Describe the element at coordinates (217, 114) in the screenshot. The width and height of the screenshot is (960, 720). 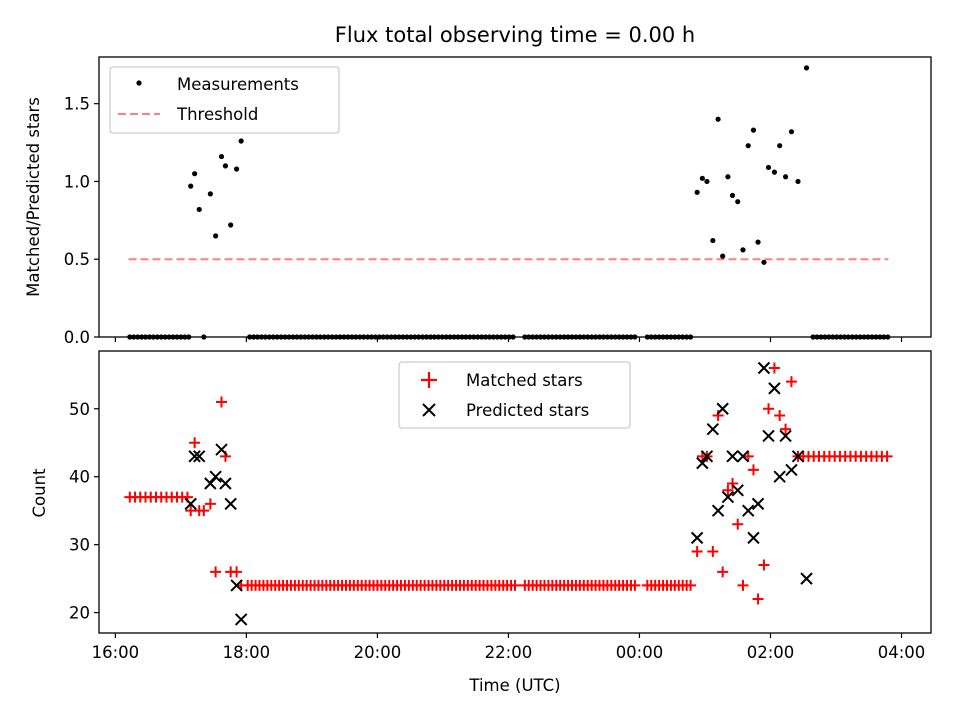
I see `legend-label-threshold: Threshold` at that location.